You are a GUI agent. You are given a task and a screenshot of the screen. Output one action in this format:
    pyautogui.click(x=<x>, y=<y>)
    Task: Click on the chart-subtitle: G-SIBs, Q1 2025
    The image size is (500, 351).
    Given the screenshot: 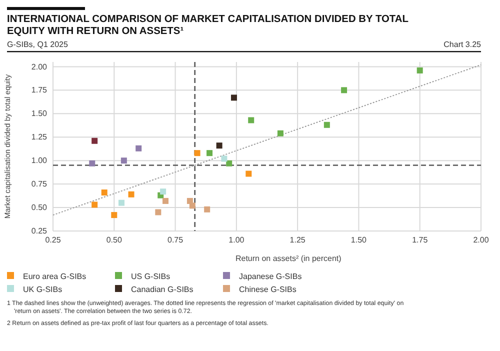 What is the action you would take?
    pyautogui.click(x=37, y=44)
    